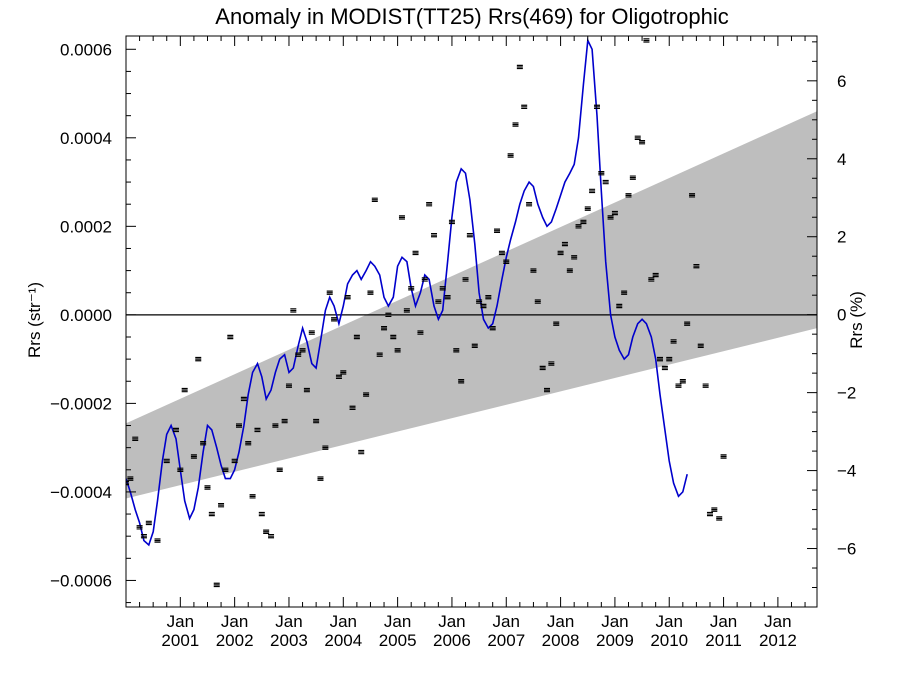 The image size is (900, 675). Describe the element at coordinates (506, 640) in the screenshot. I see `x-tick-year-label: 2007` at that location.